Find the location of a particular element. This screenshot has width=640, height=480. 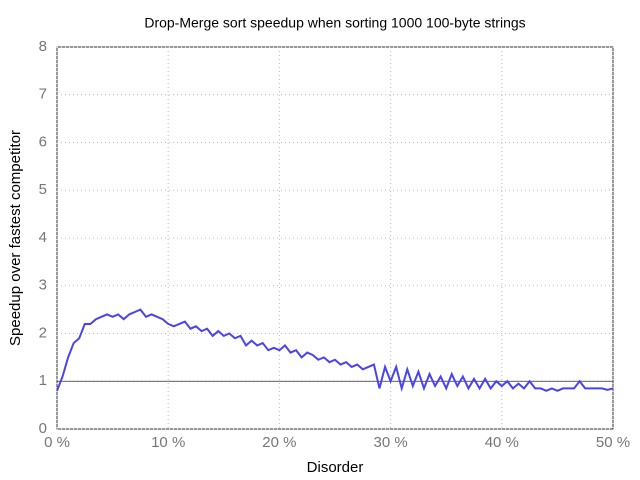

x-tick-label: 20 % is located at coordinates (279, 442).